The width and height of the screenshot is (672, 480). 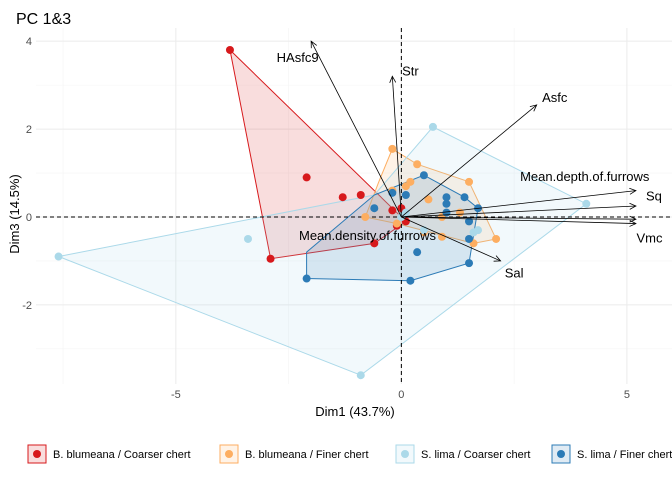 I want to click on loading-label-vmc: Vmc, so click(x=649, y=237).